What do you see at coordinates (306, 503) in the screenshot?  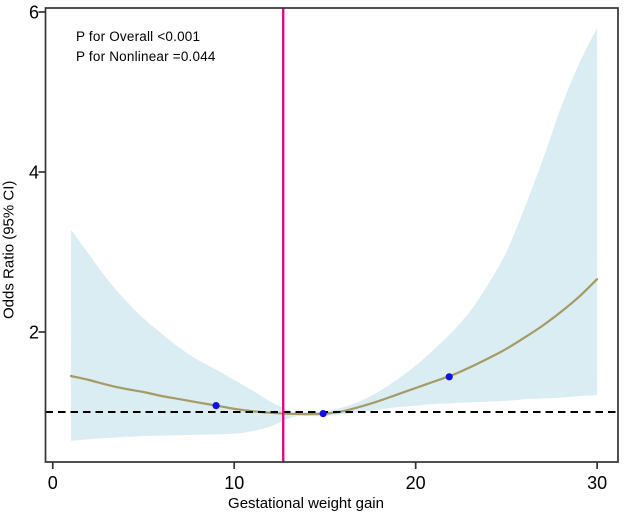 I see `x-axis-title: Gestational weight gain` at bounding box center [306, 503].